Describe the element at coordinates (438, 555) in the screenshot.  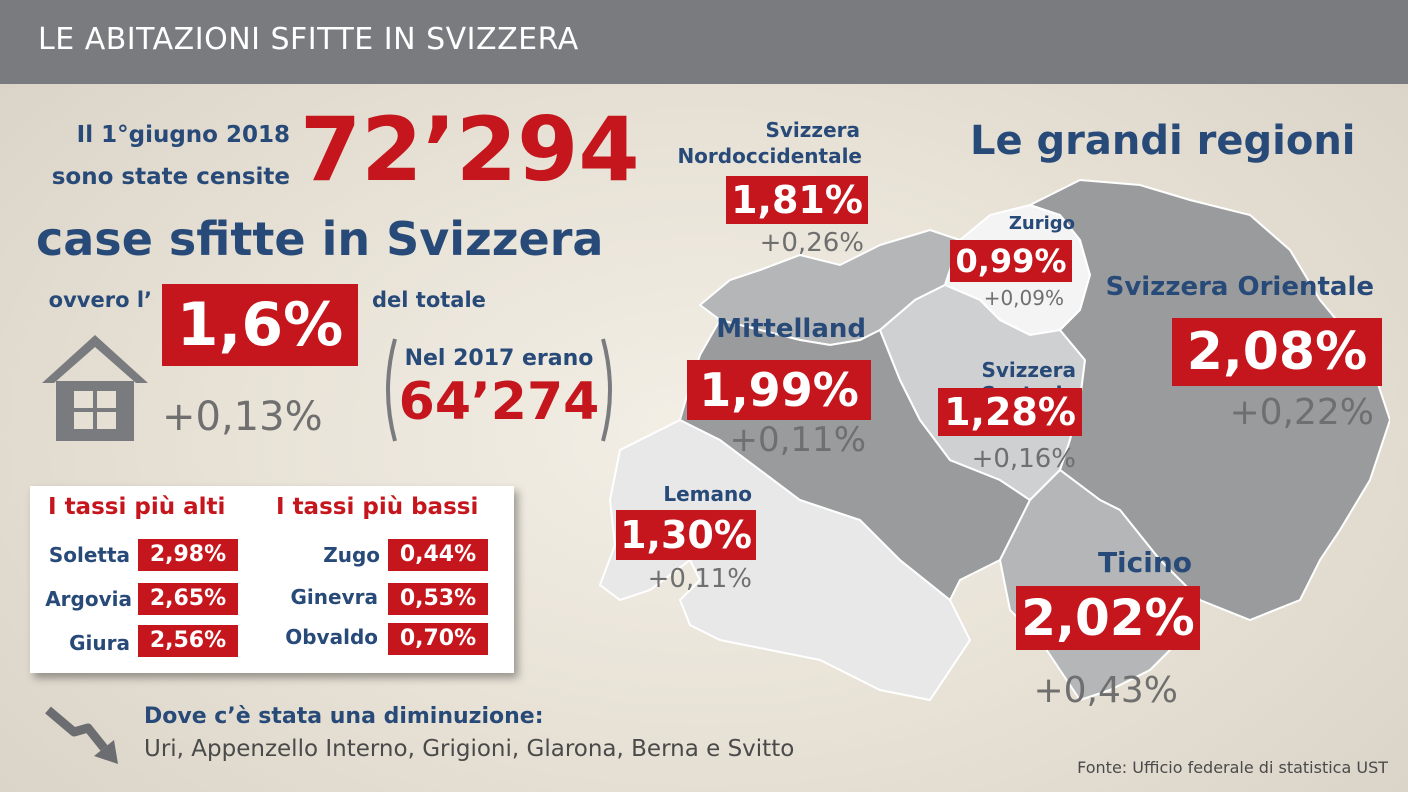
I see `low-rate-value: 0,44%` at that location.